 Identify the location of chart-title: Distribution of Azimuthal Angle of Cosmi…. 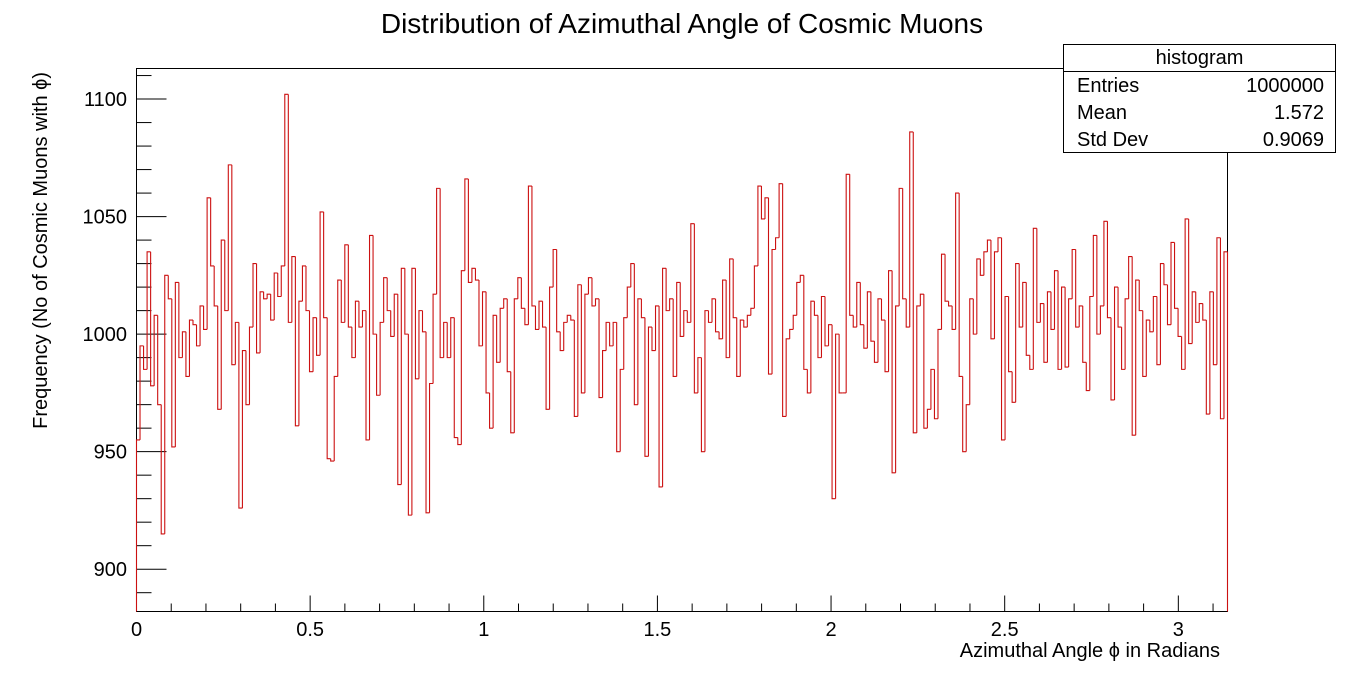
(682, 23).